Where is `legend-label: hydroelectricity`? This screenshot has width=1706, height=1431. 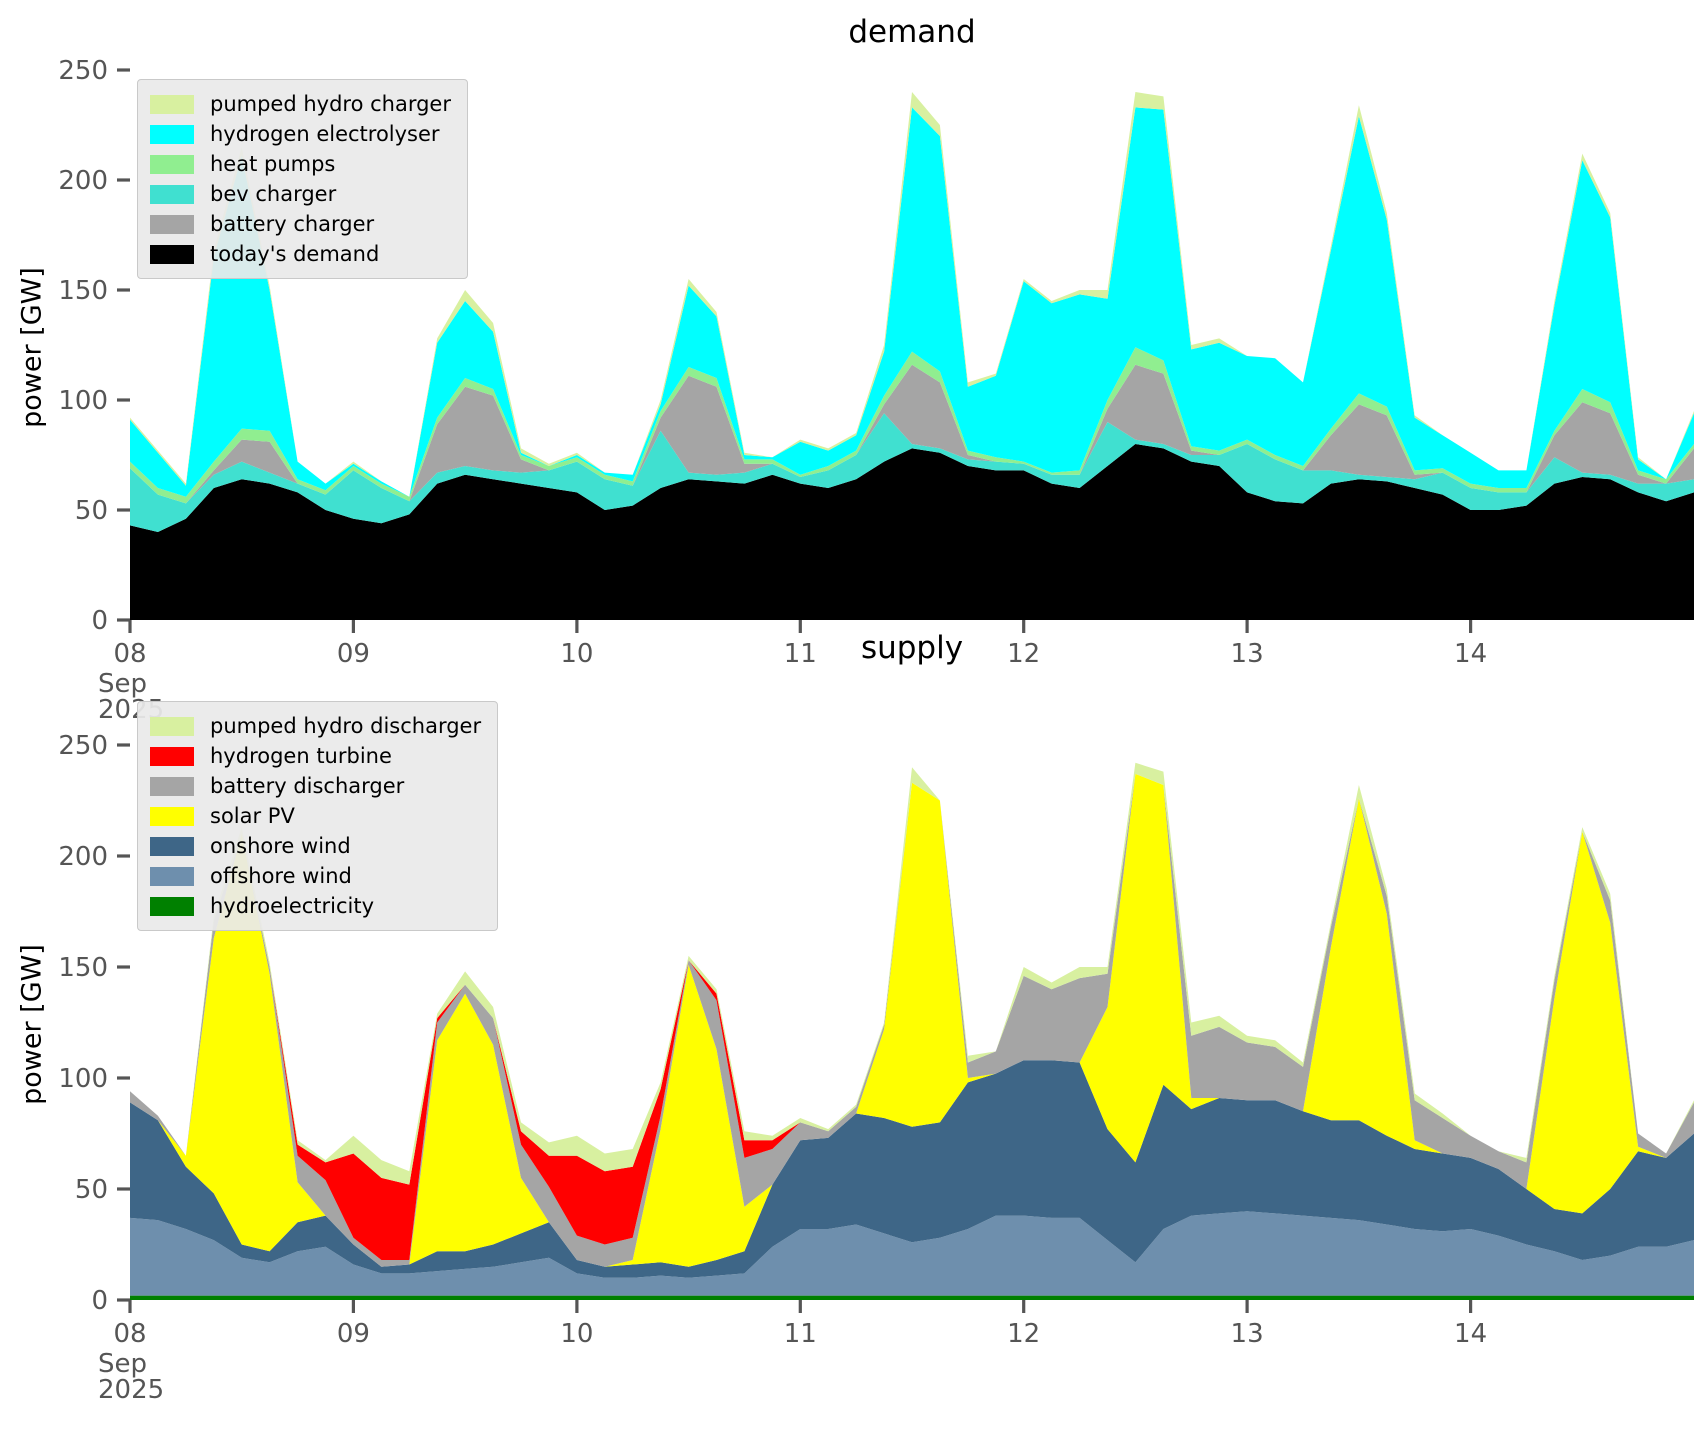 legend-label: hydroelectricity is located at coordinates (292, 905).